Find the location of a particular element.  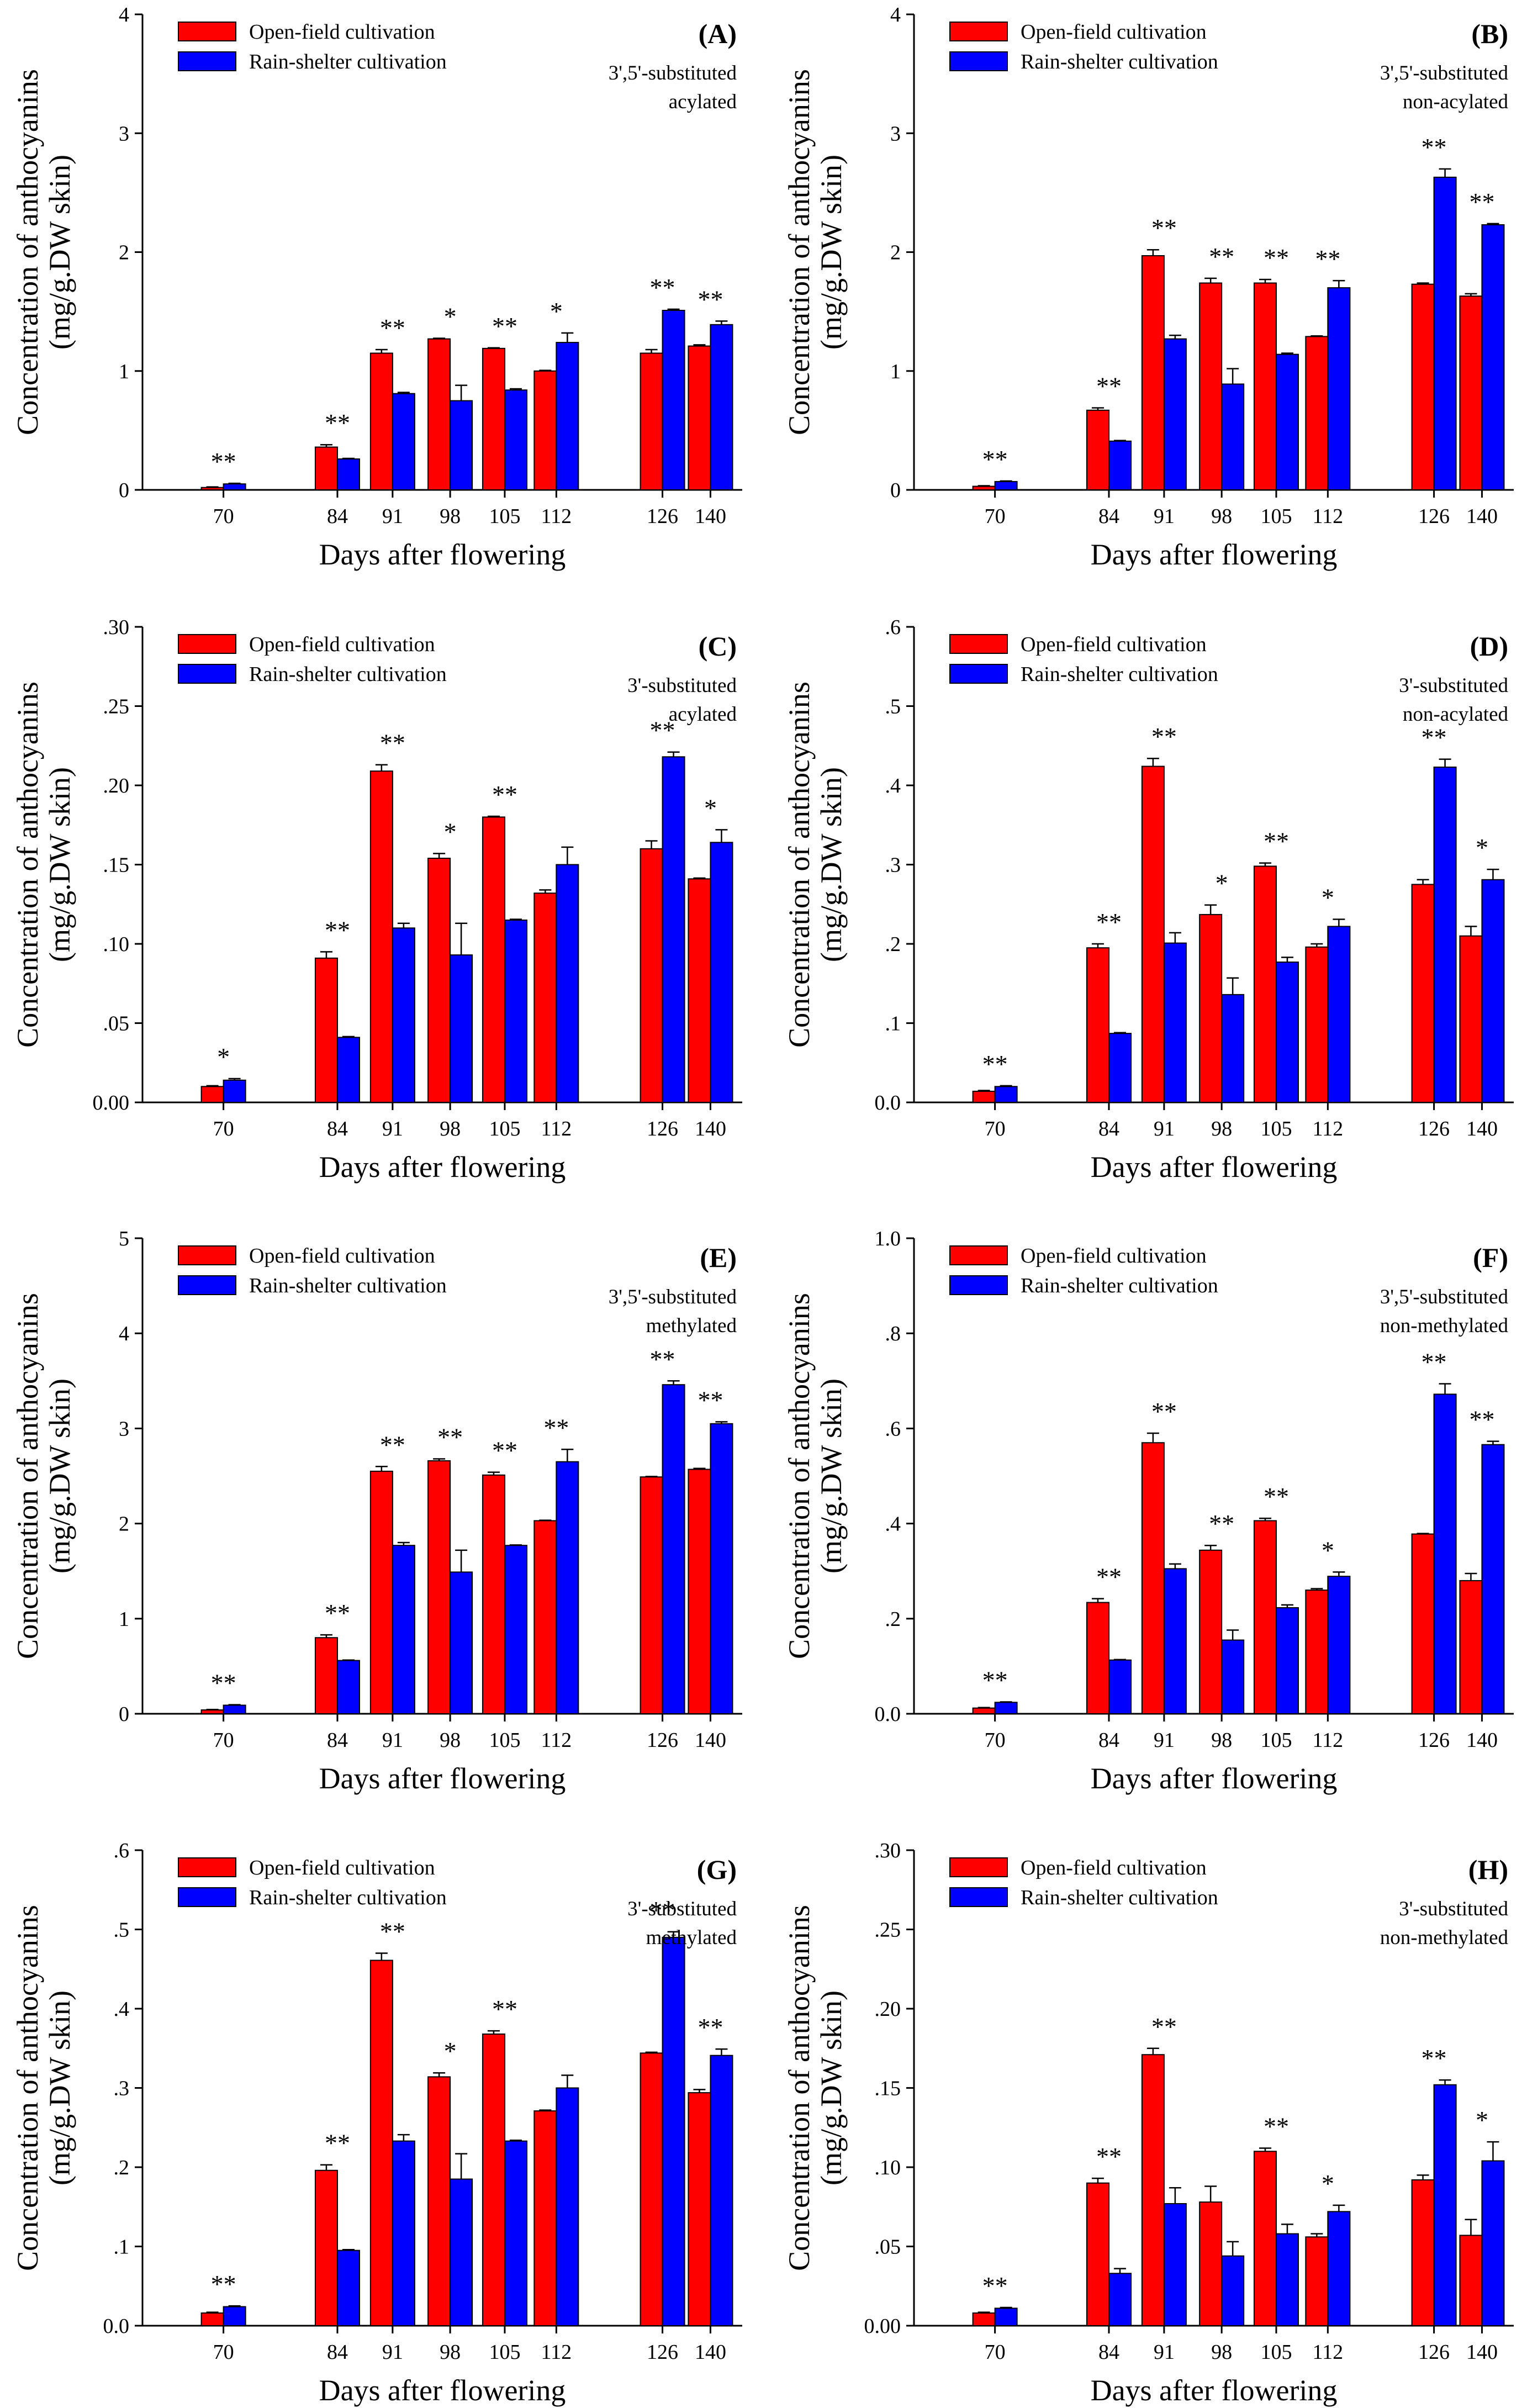

panel-annotation-line1: 3',5'-substituted is located at coordinates (673, 1297).